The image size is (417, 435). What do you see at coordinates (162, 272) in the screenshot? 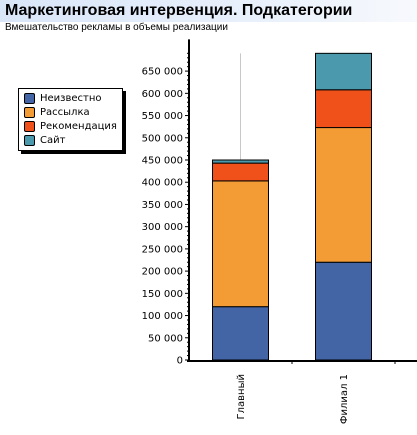
I see `y-tick-label: 200 000` at bounding box center [162, 272].